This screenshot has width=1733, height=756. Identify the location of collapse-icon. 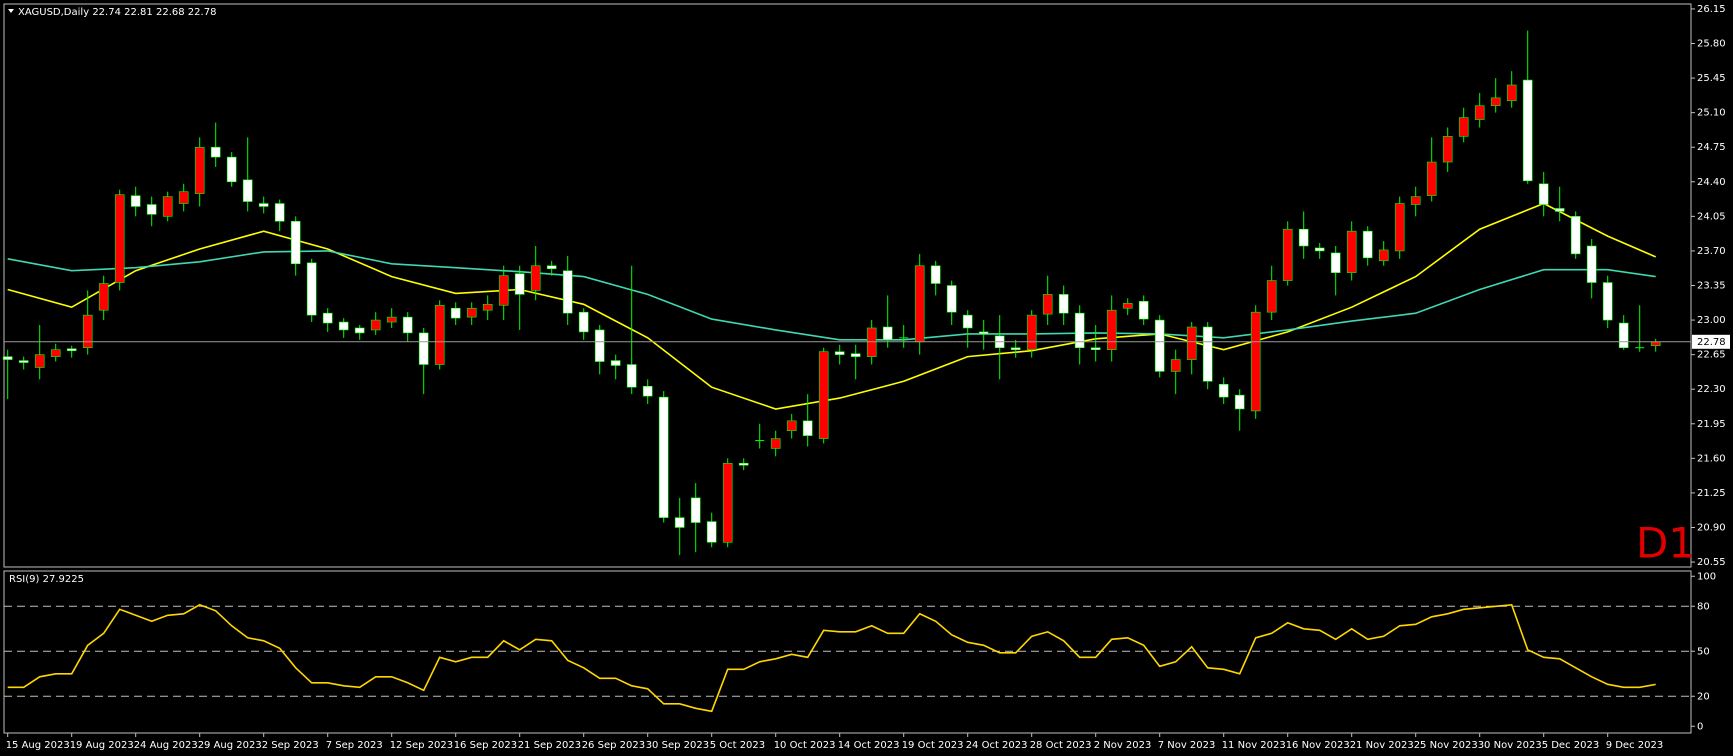
(11, 11).